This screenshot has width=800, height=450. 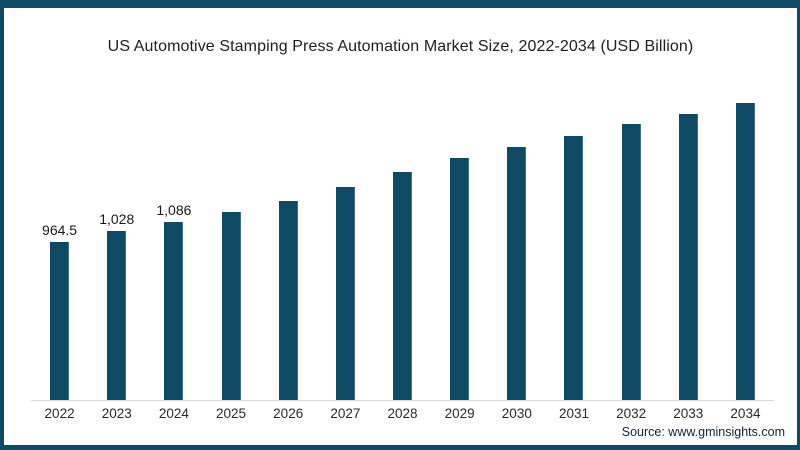 I want to click on bar-column-2029, so click(x=459, y=244).